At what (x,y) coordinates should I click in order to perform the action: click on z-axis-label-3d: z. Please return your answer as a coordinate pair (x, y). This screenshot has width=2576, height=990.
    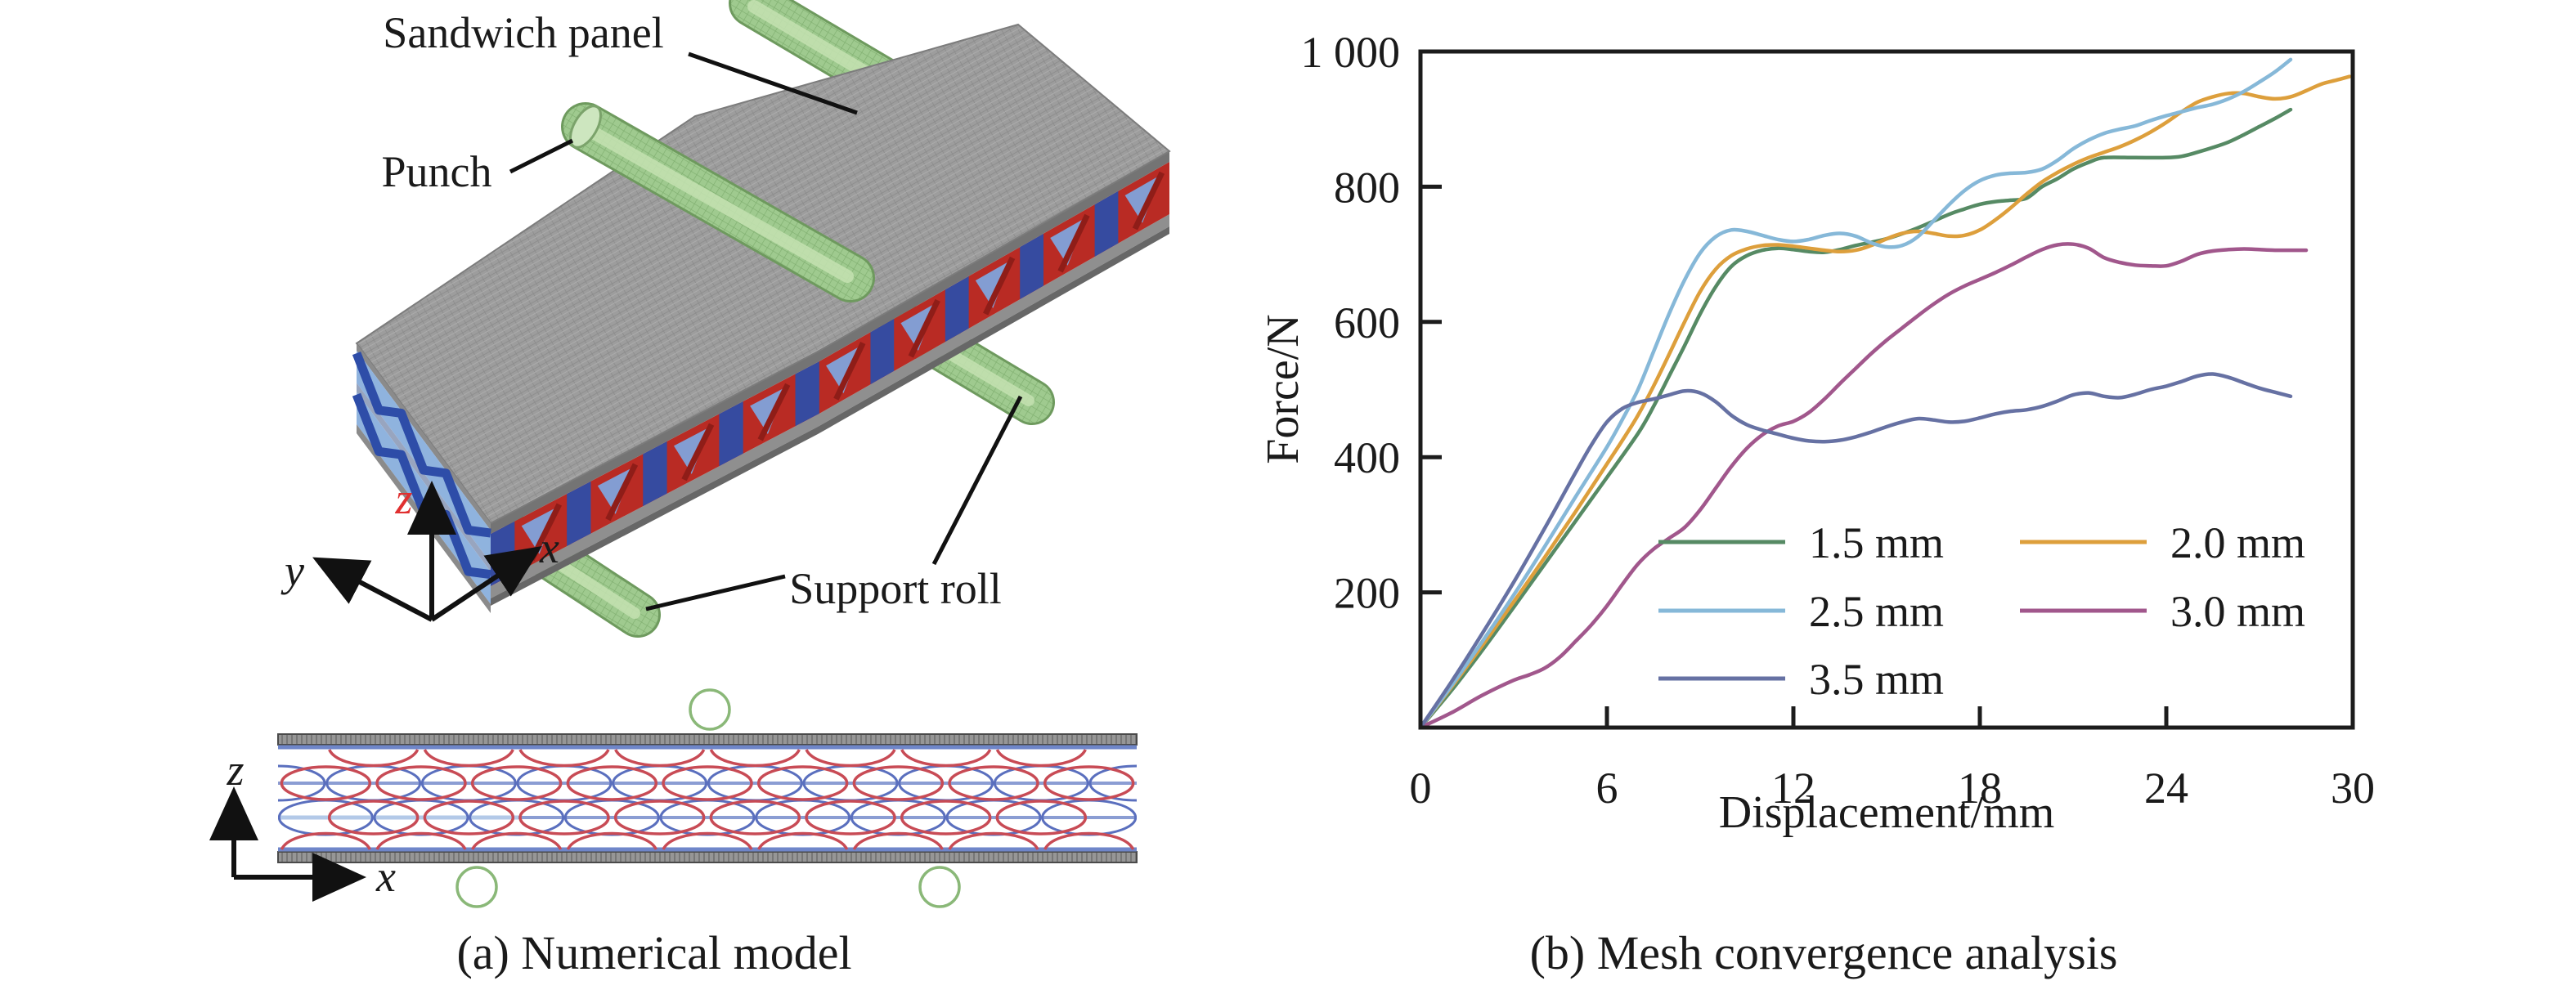
    Looking at the image, I should click on (403, 499).